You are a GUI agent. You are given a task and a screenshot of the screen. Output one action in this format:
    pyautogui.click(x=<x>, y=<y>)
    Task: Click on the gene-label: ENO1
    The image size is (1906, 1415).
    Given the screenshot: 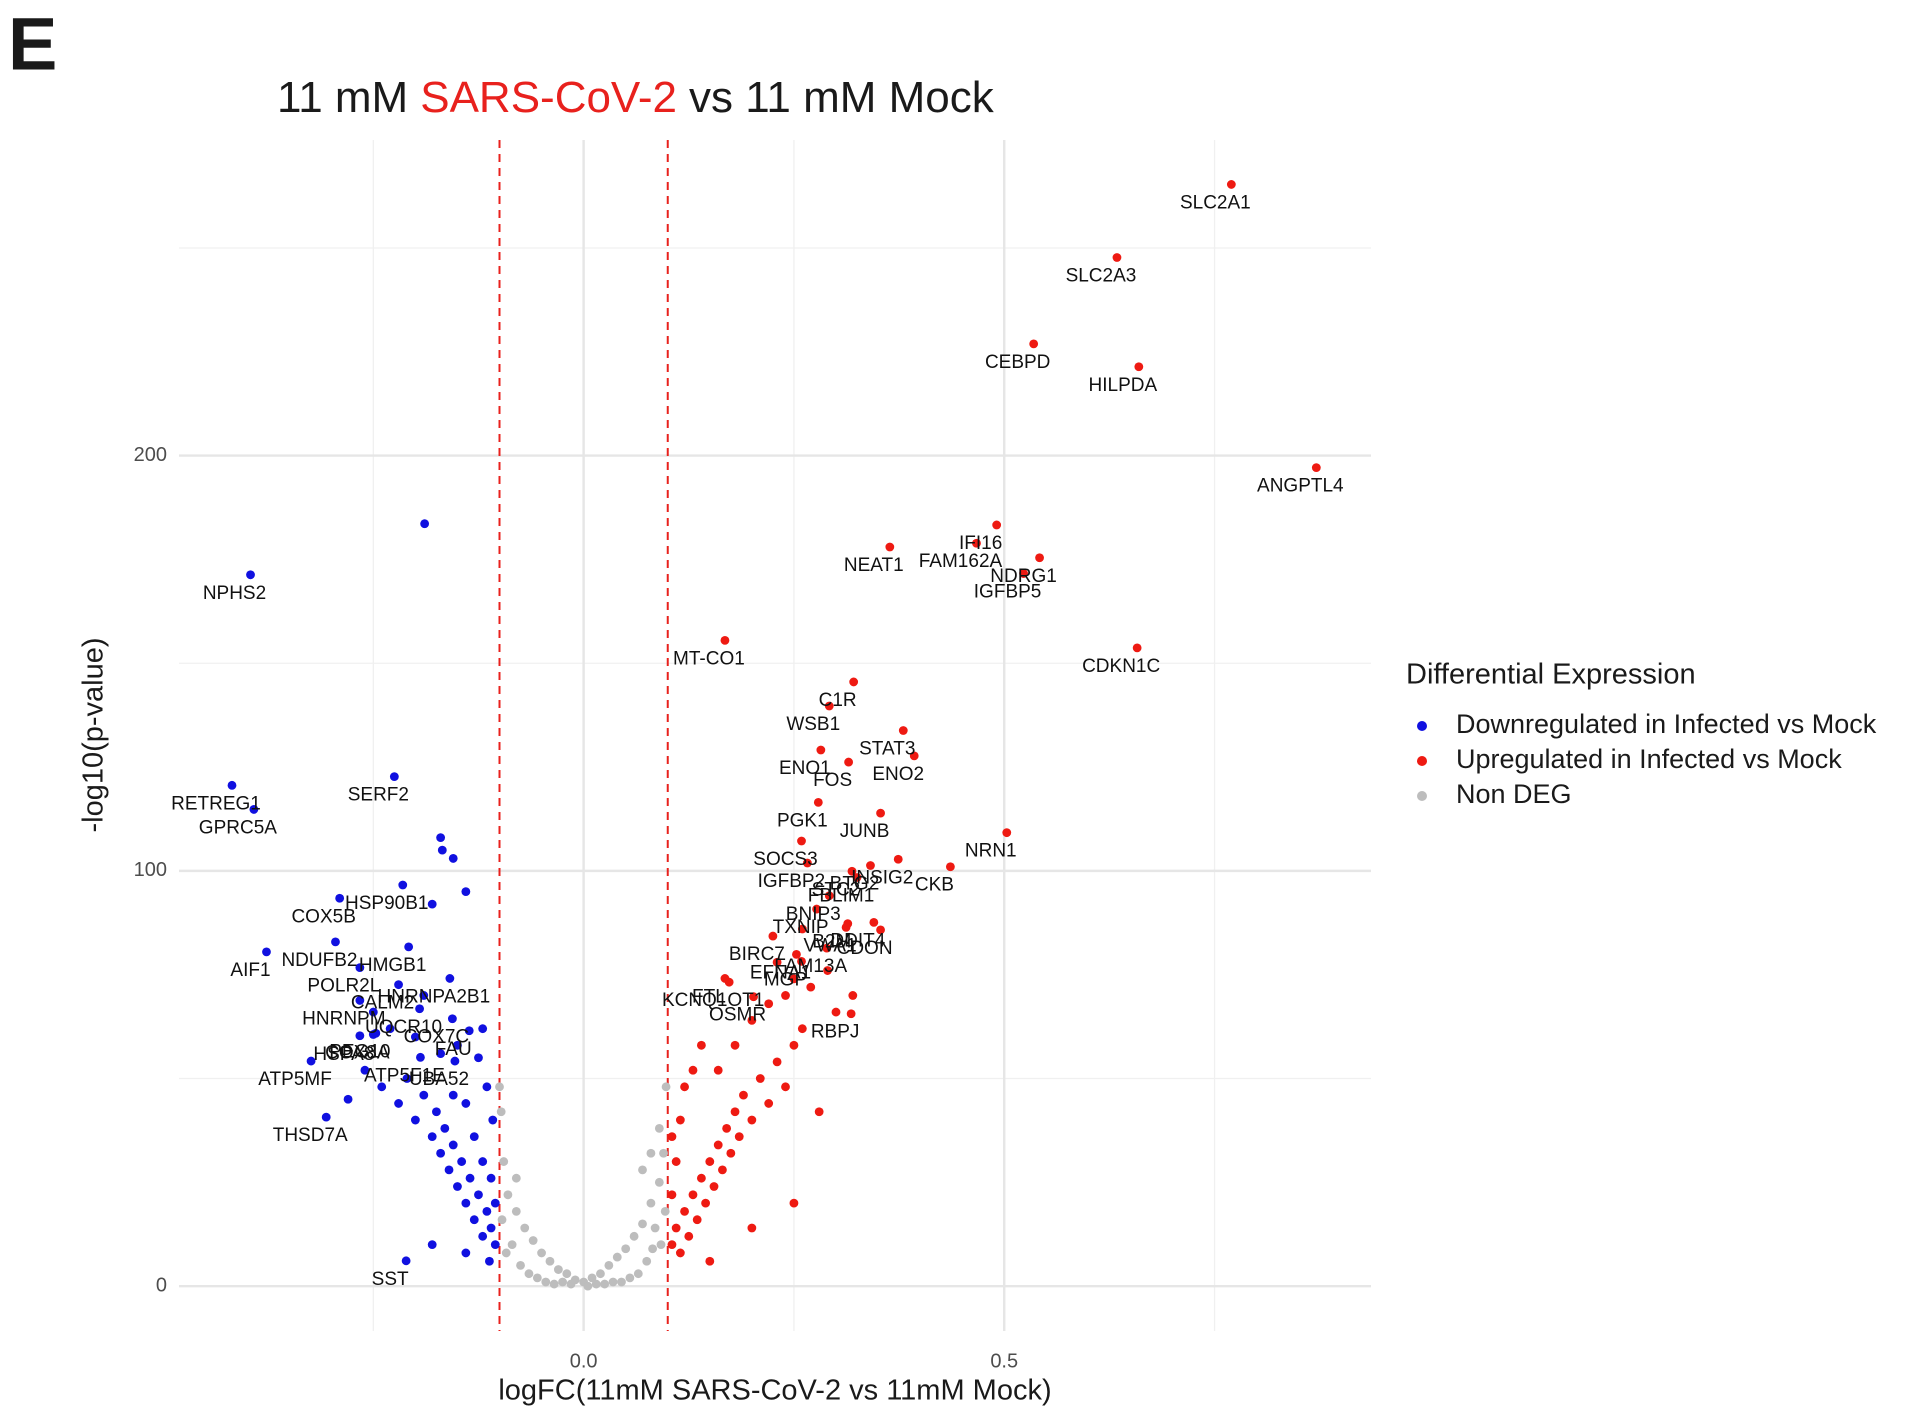 What is the action you would take?
    pyautogui.click(x=805, y=768)
    